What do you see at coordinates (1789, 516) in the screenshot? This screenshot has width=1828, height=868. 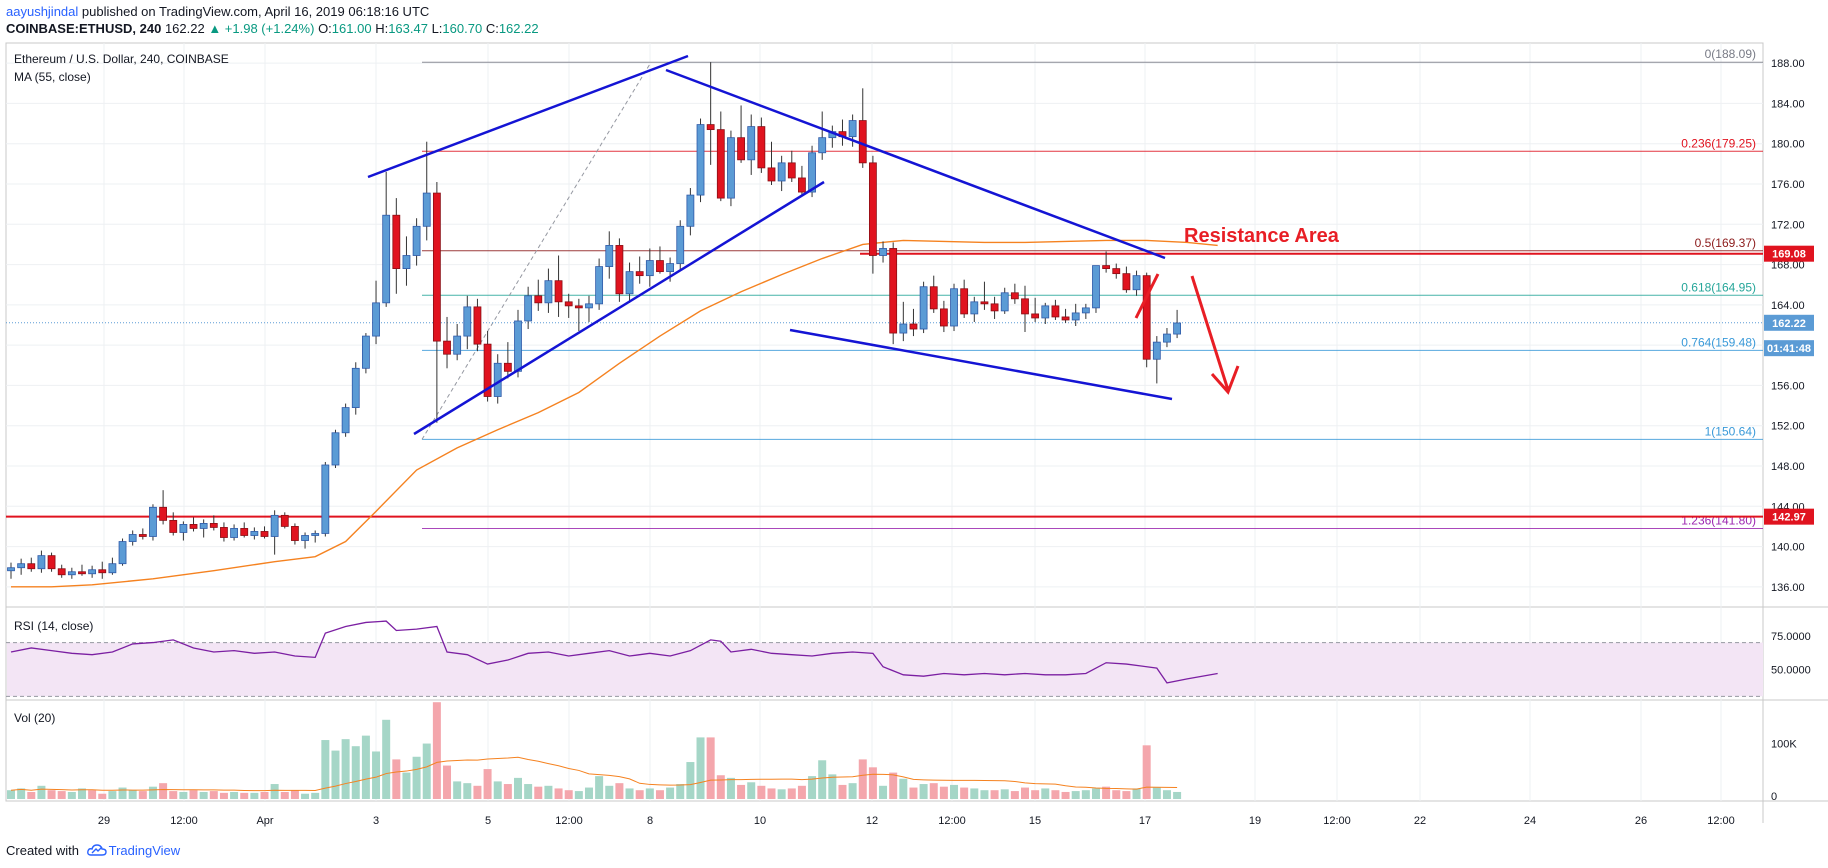 I see `price-axis-badge` at bounding box center [1789, 516].